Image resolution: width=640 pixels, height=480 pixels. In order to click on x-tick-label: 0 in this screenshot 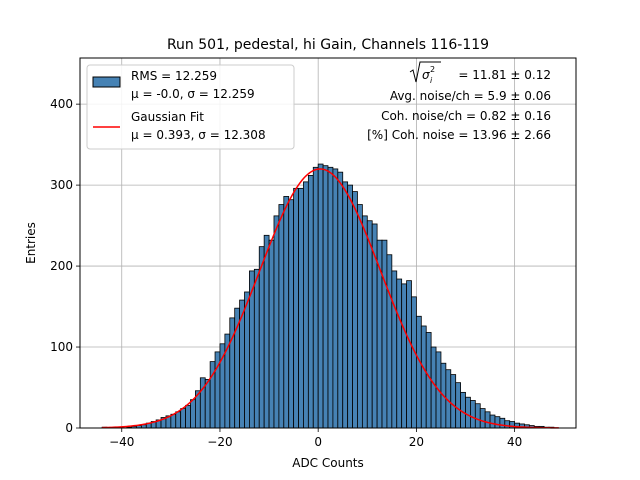, I will do `click(318, 442)`.